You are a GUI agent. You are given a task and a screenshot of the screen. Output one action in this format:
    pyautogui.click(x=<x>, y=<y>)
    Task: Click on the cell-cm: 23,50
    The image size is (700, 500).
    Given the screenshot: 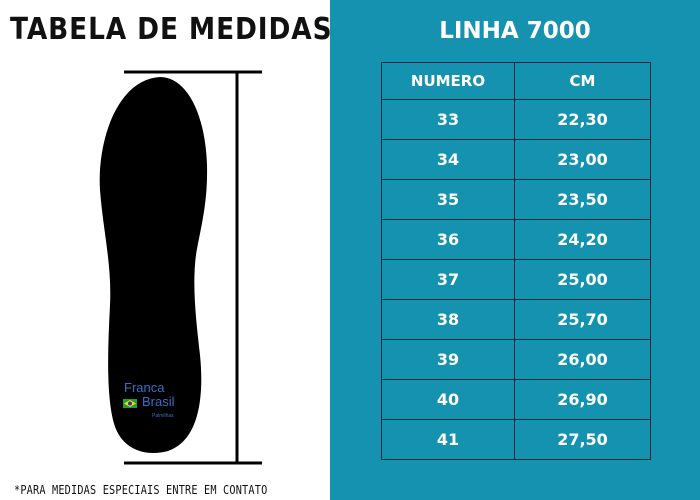 What is the action you would take?
    pyautogui.click(x=582, y=199)
    